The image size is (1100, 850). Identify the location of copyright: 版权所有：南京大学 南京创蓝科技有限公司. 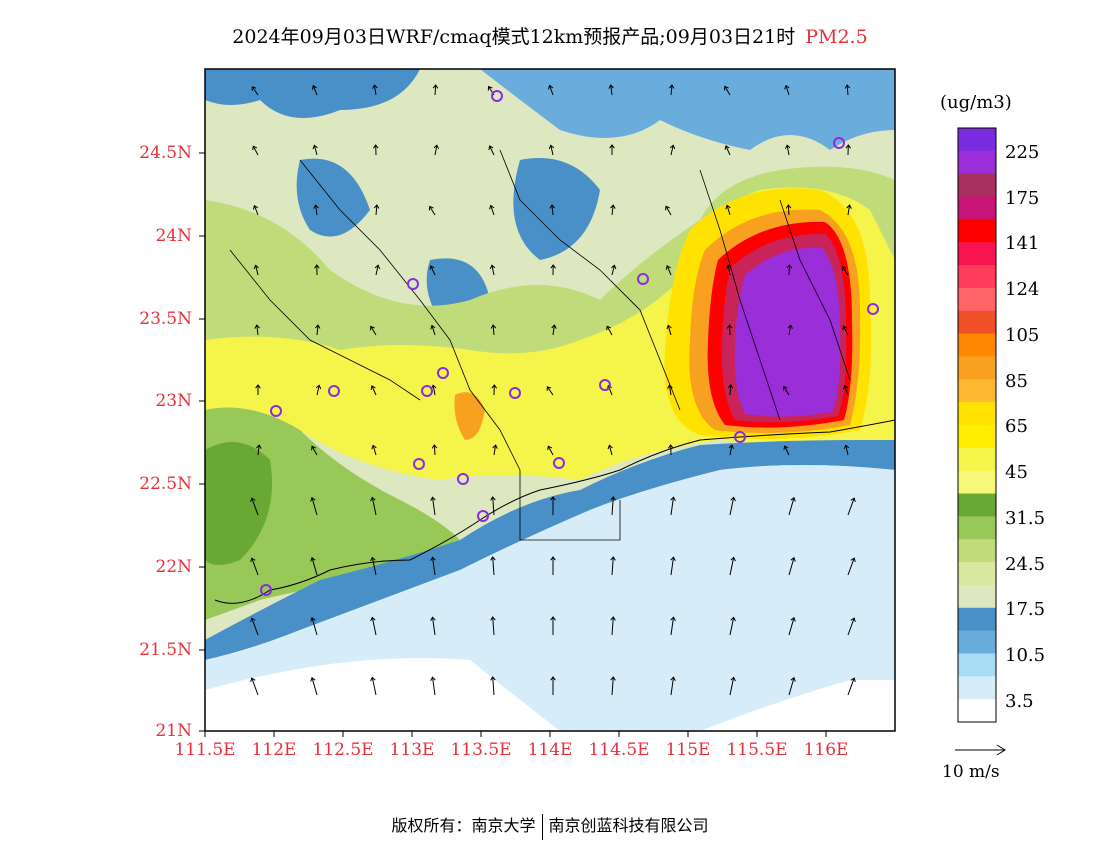
(550, 826).